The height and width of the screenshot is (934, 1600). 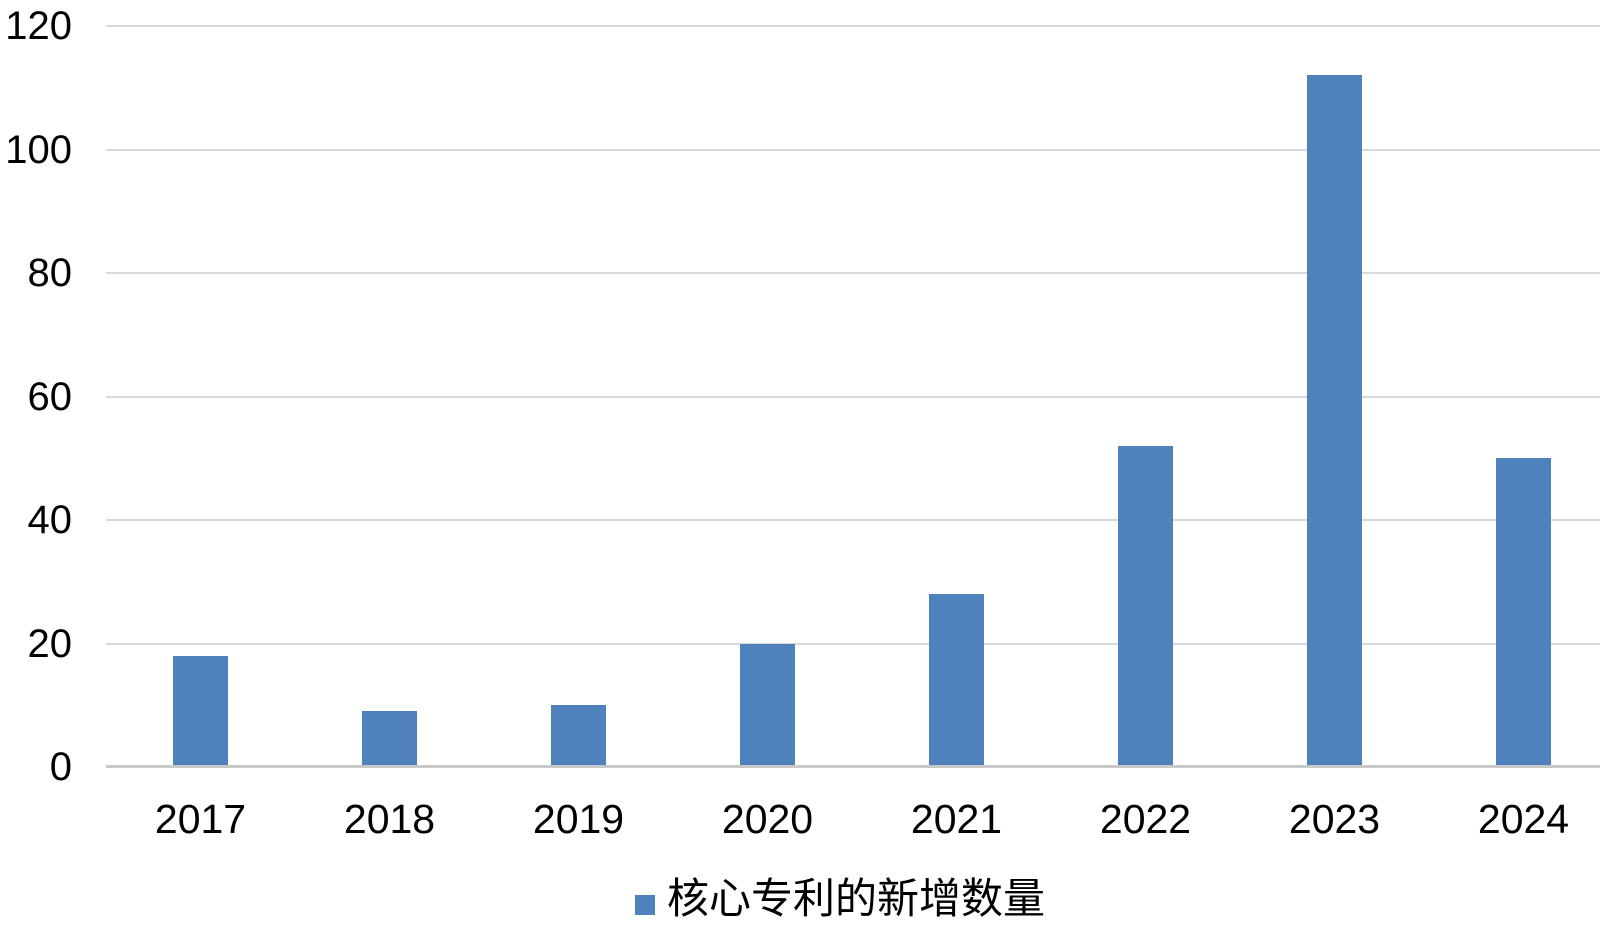 I want to click on x-tick-label-2018: 2018, so click(x=389, y=819).